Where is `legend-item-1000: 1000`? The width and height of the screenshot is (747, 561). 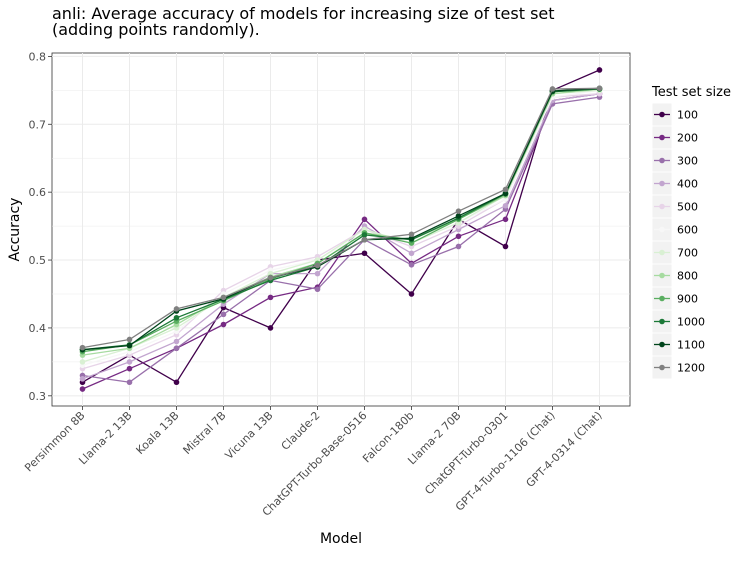
legend-item-1000: 1000 is located at coordinates (678, 321).